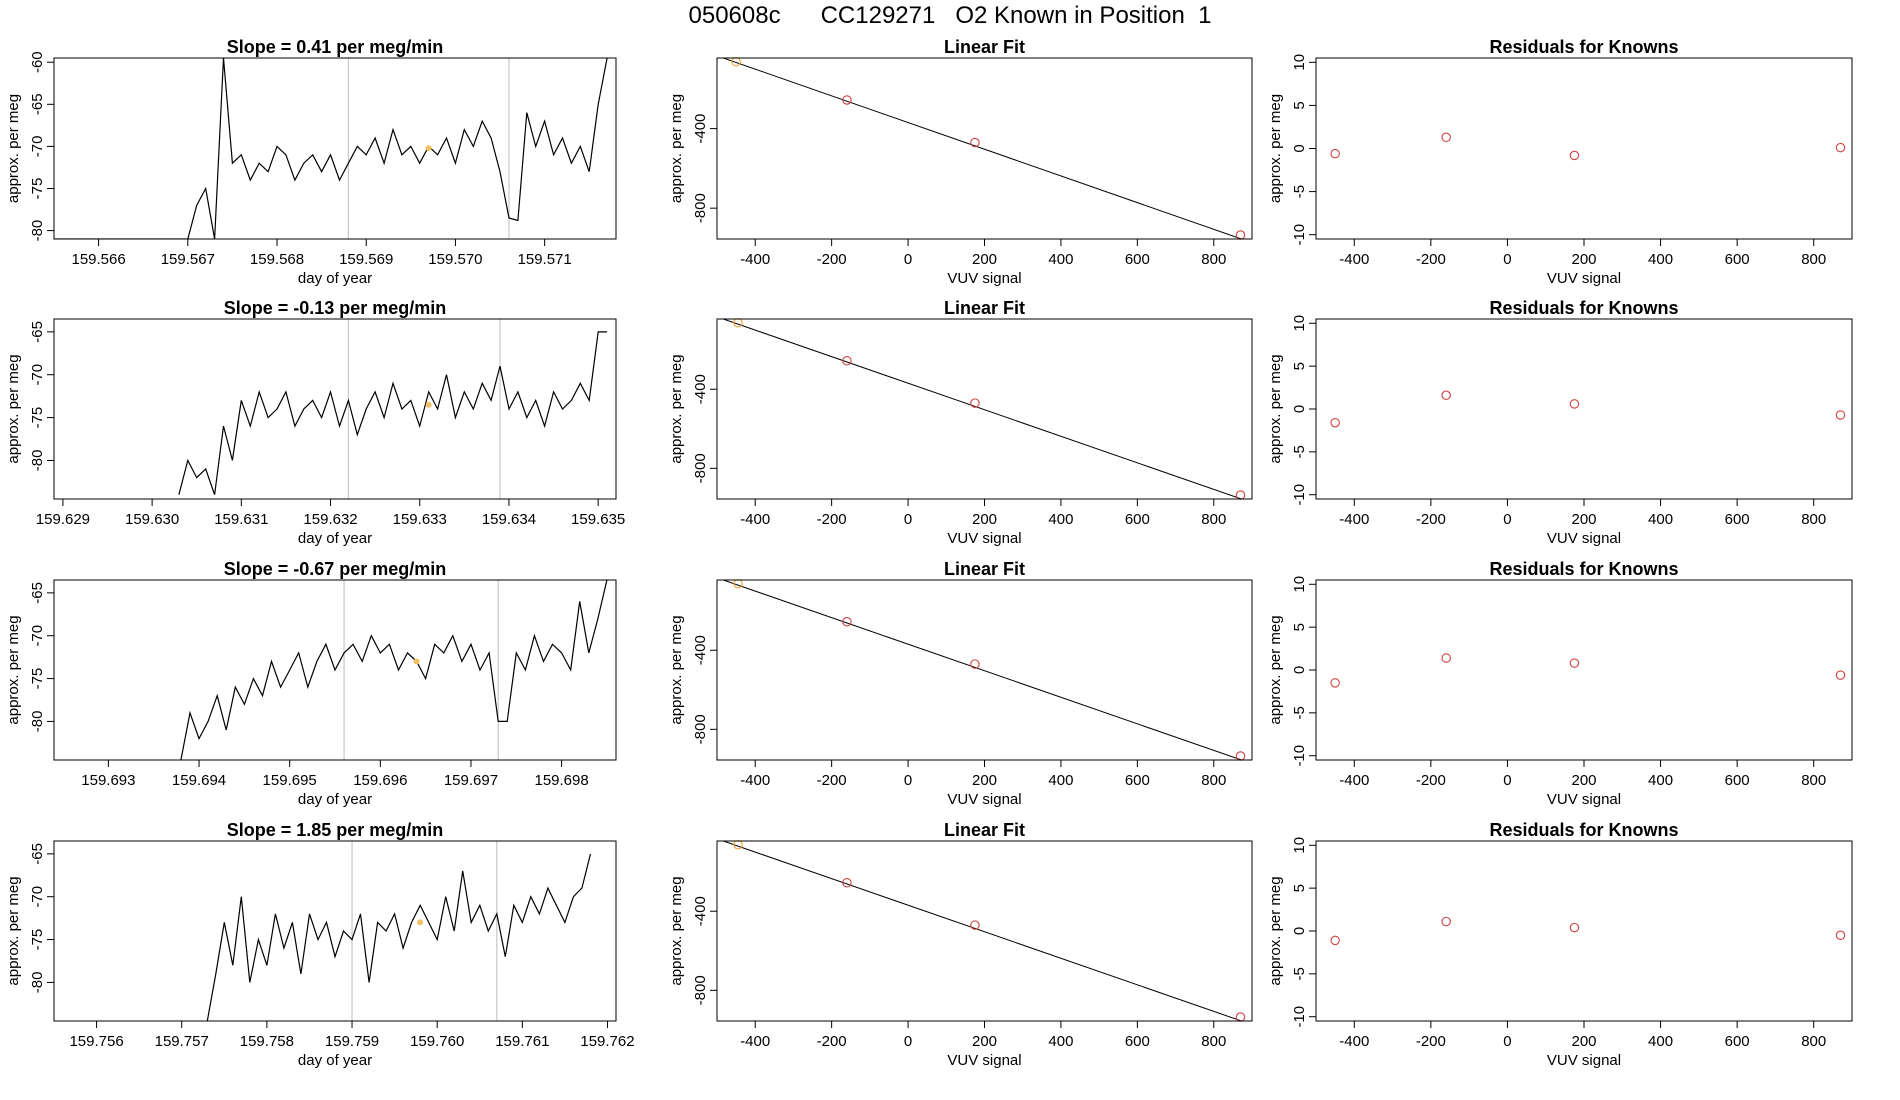 This screenshot has height=1100, width=1900. What do you see at coordinates (455, 259) in the screenshot?
I see `x-tick-label: 159.570` at bounding box center [455, 259].